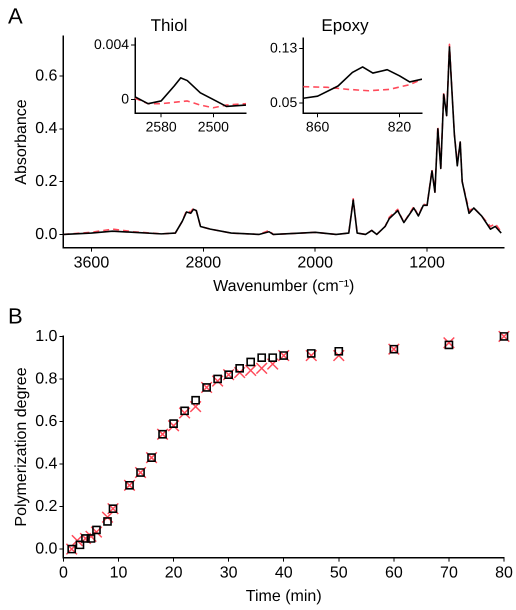 This screenshot has height=610, width=516. What do you see at coordinates (345, 25) in the screenshot?
I see `chart-title: Epoxy` at bounding box center [345, 25].